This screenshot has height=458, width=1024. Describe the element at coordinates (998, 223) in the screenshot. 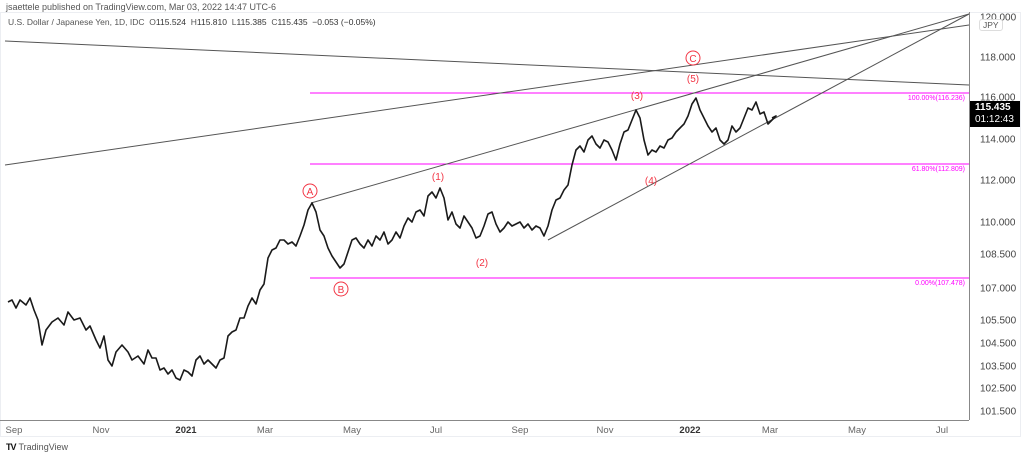

I see `price-tick: 110.000` at that location.